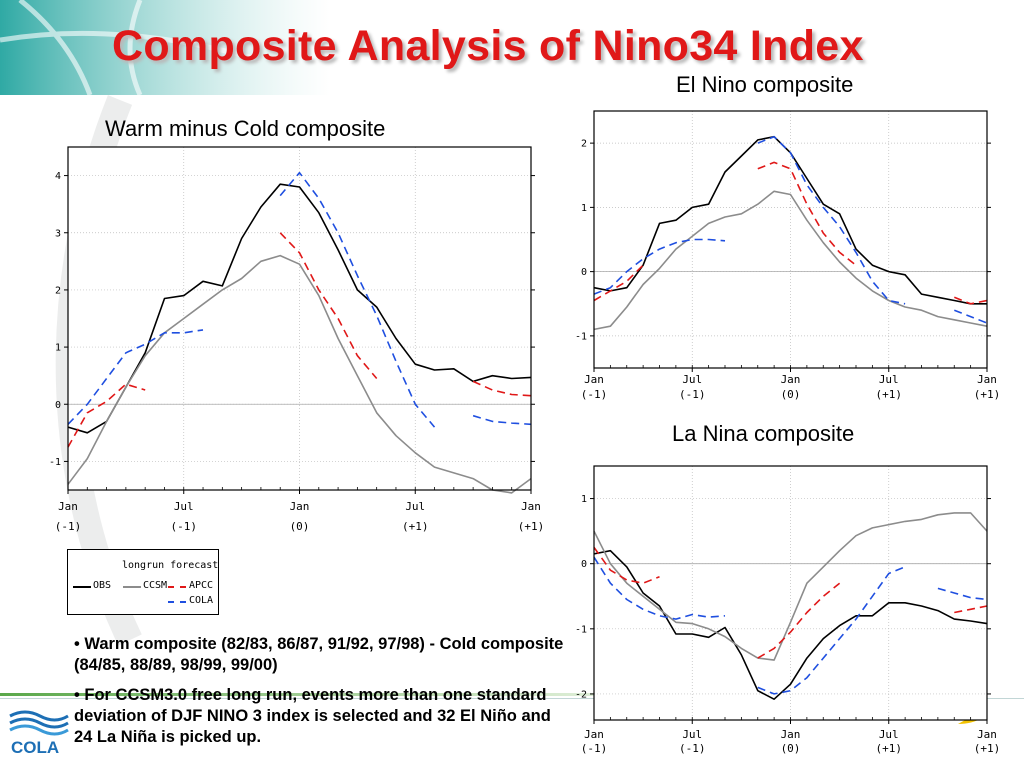  Describe the element at coordinates (58, 176) in the screenshot. I see `y-tick-label: 4` at that location.